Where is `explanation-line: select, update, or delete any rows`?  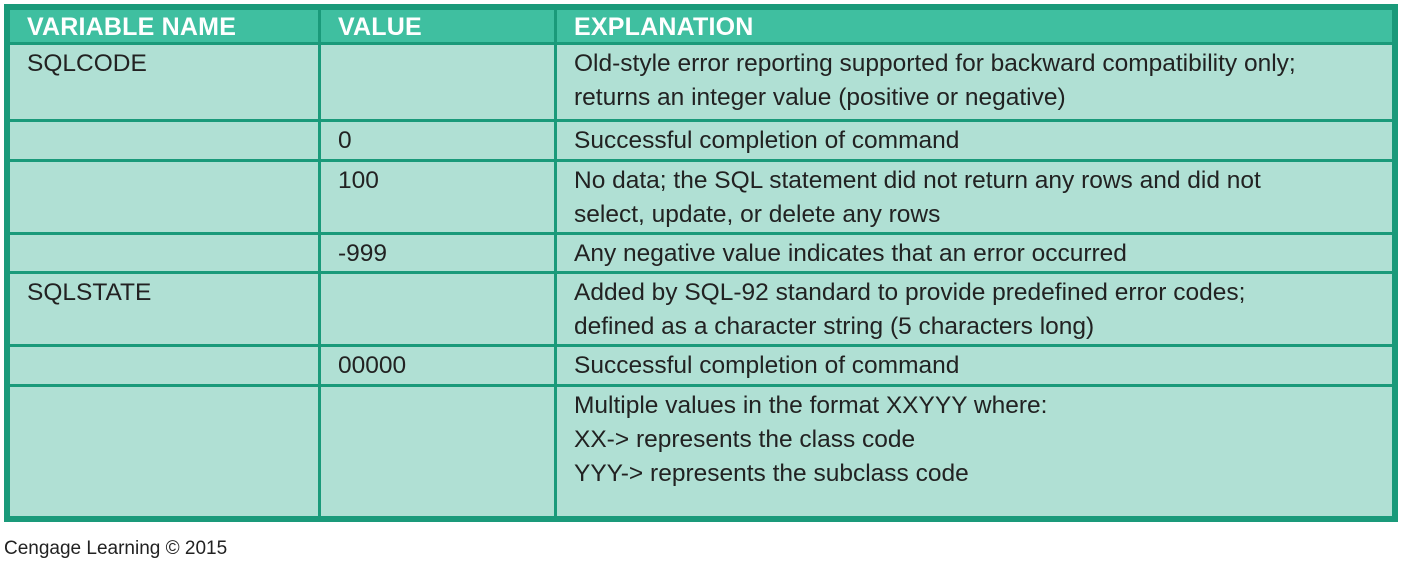 explanation-line: select, update, or delete any rows is located at coordinates (757, 214).